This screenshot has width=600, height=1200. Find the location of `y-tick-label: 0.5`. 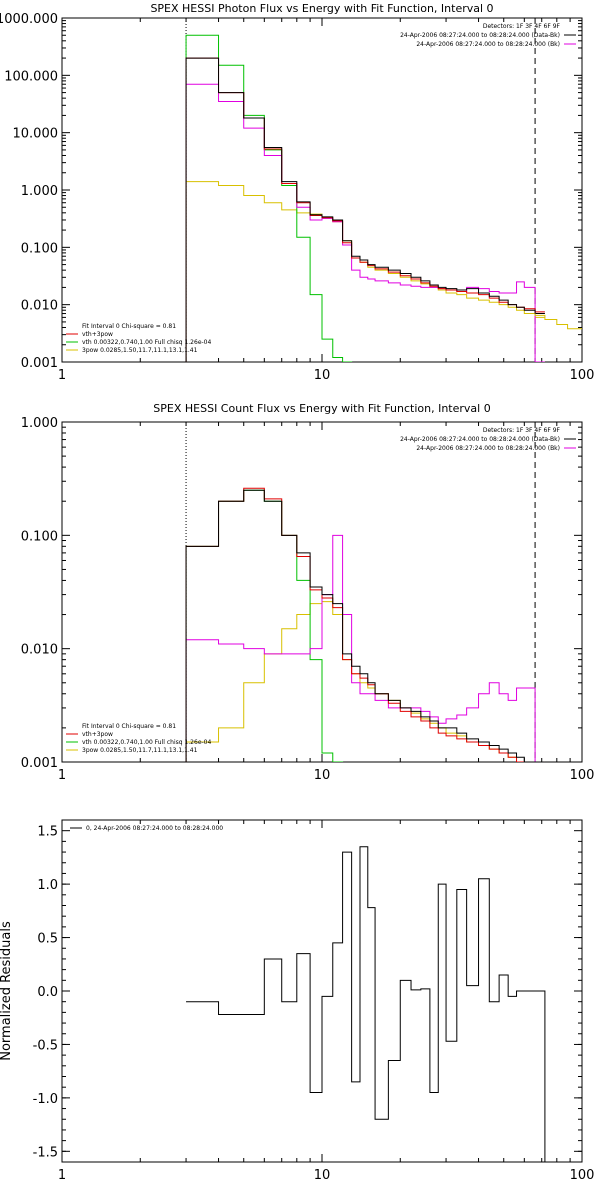

y-tick-label: 0.5 is located at coordinates (47, 939).